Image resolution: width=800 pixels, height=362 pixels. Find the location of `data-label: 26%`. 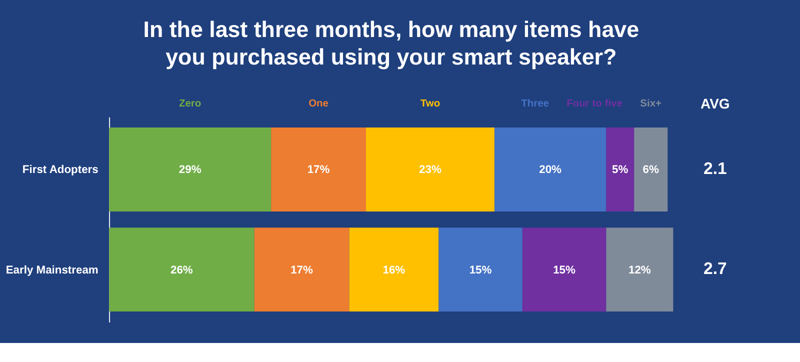

data-label: 26% is located at coordinates (181, 270).